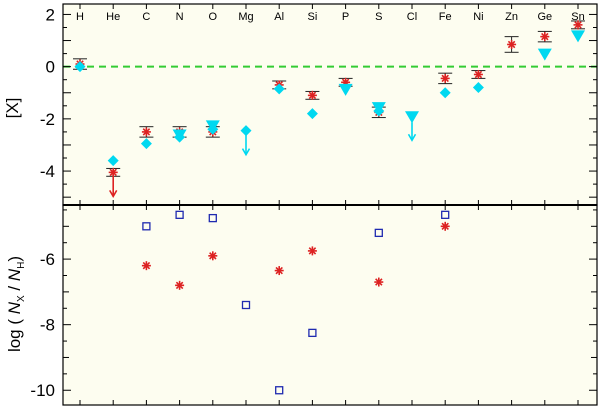  I want to click on top-y-tick-label: 0, so click(50, 67).